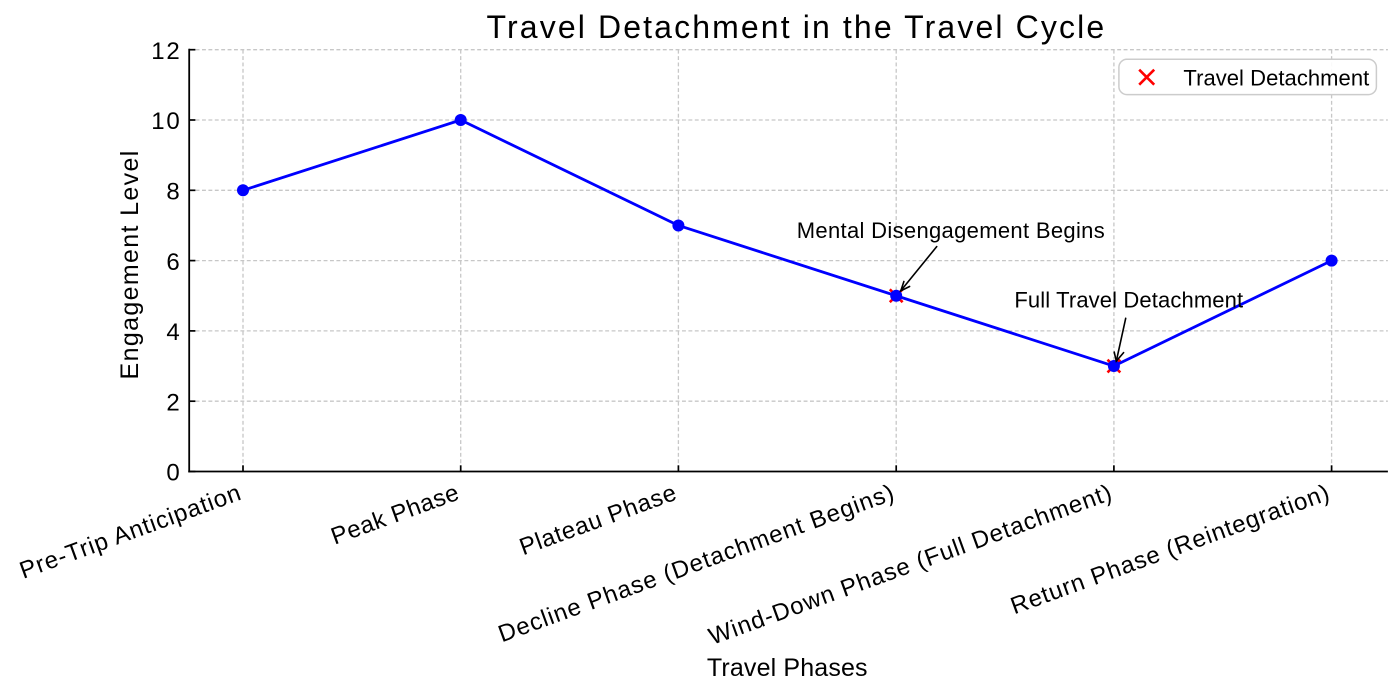 The width and height of the screenshot is (1400, 695). Describe the element at coordinates (173, 262) in the screenshot. I see `svg-text: 6` at that location.